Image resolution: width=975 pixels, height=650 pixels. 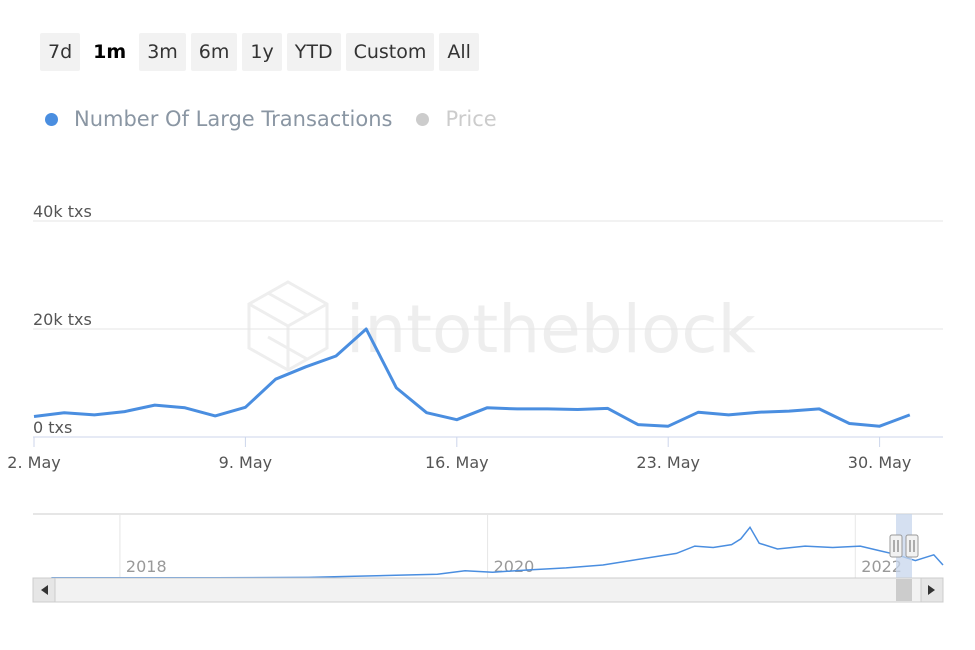 What do you see at coordinates (881, 566) in the screenshot?
I see `navigator-tick-label: 2022` at bounding box center [881, 566].